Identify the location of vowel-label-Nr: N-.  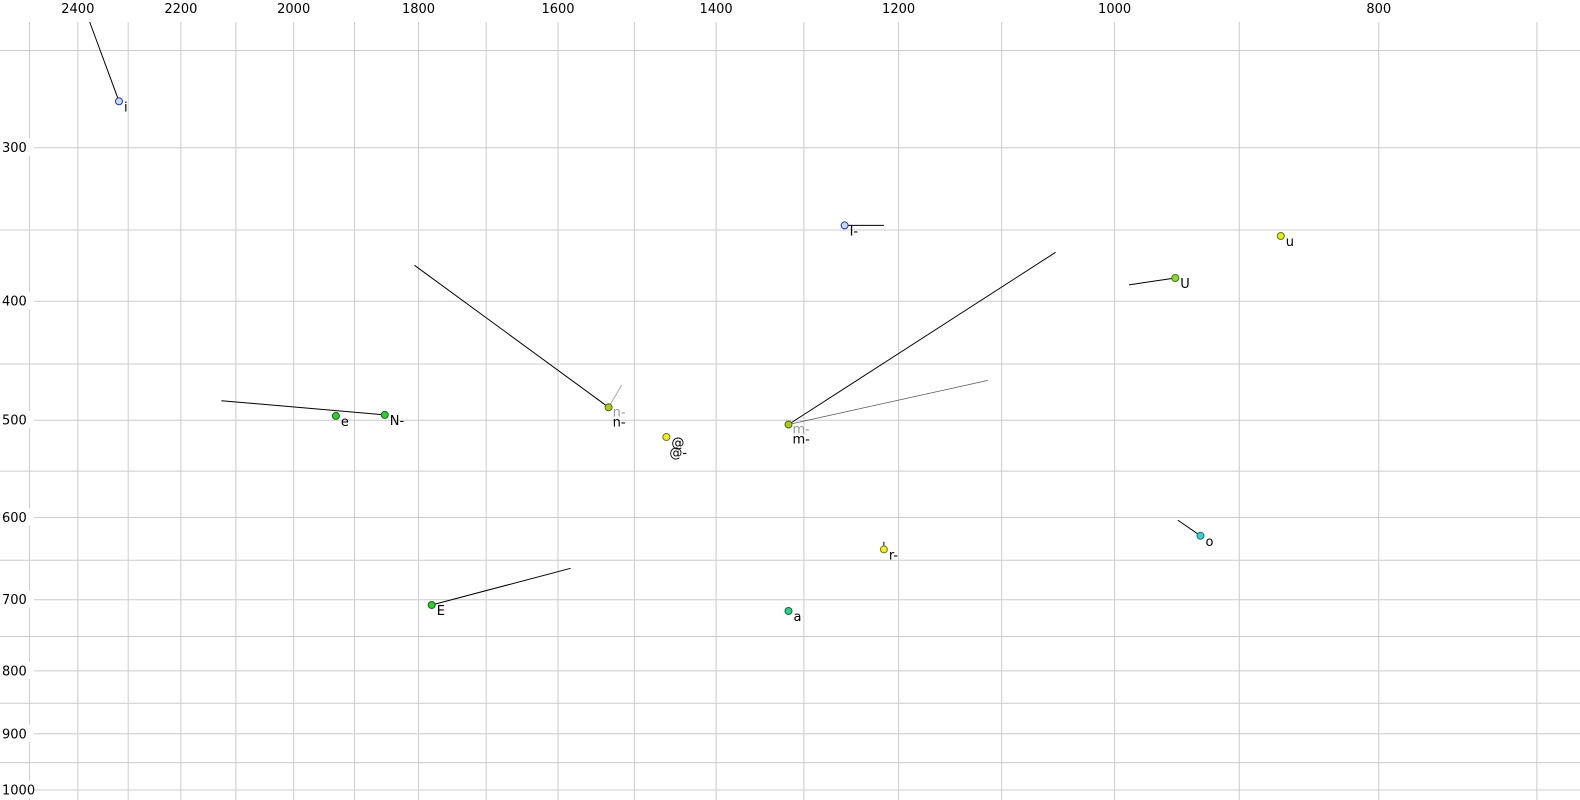
(397, 421).